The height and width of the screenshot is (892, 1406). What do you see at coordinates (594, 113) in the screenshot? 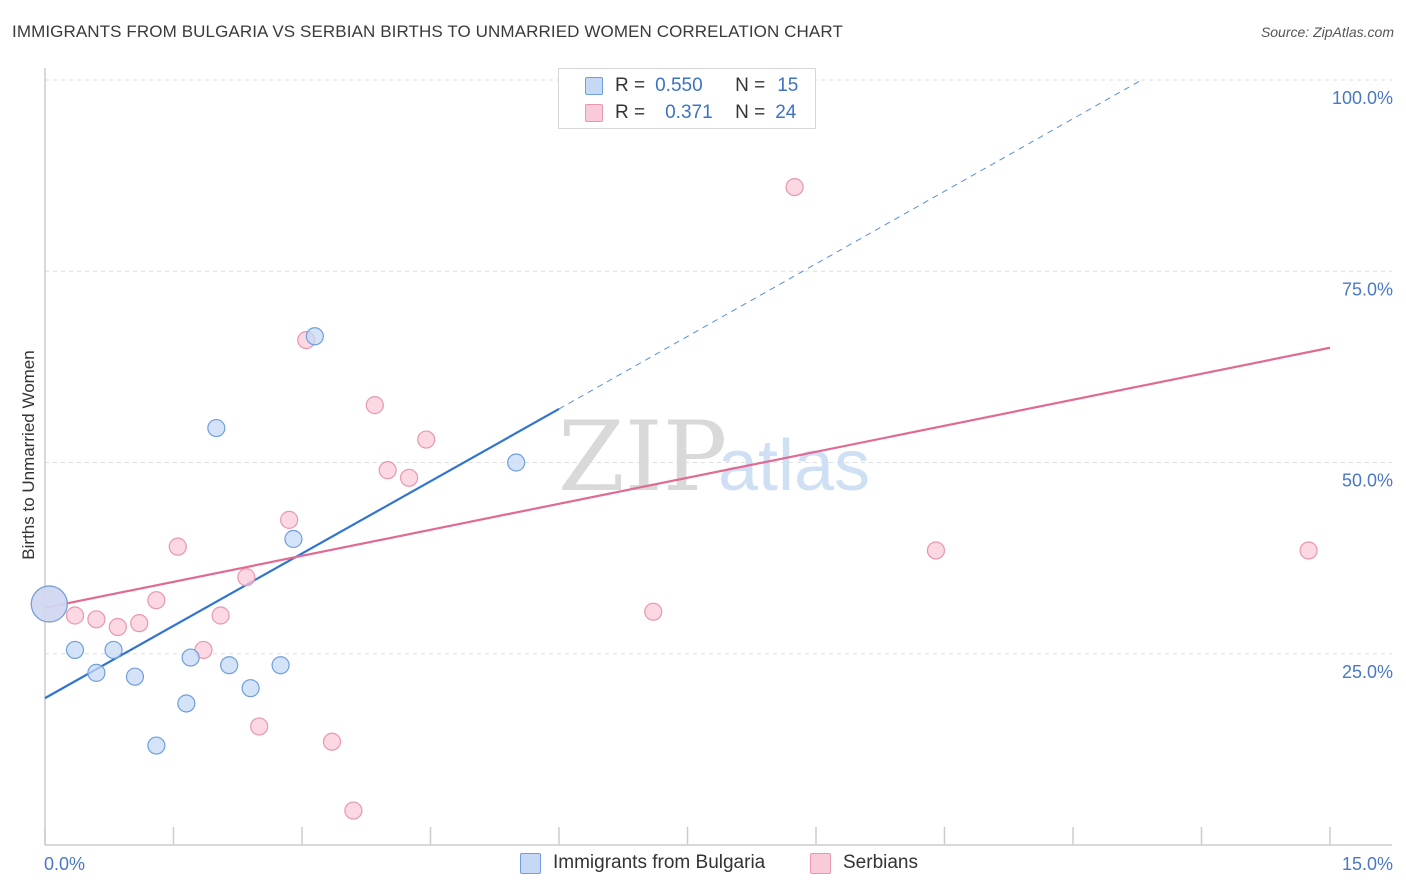
I see `legend-swatch-serbians` at bounding box center [594, 113].